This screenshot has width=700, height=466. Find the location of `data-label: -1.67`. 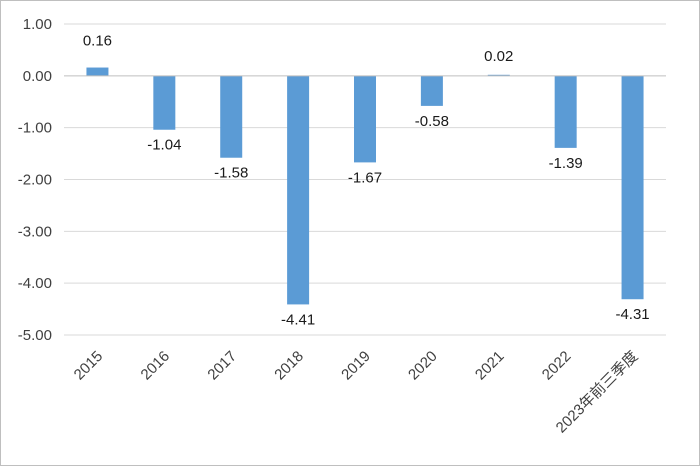

data-label: -1.67 is located at coordinates (365, 177).